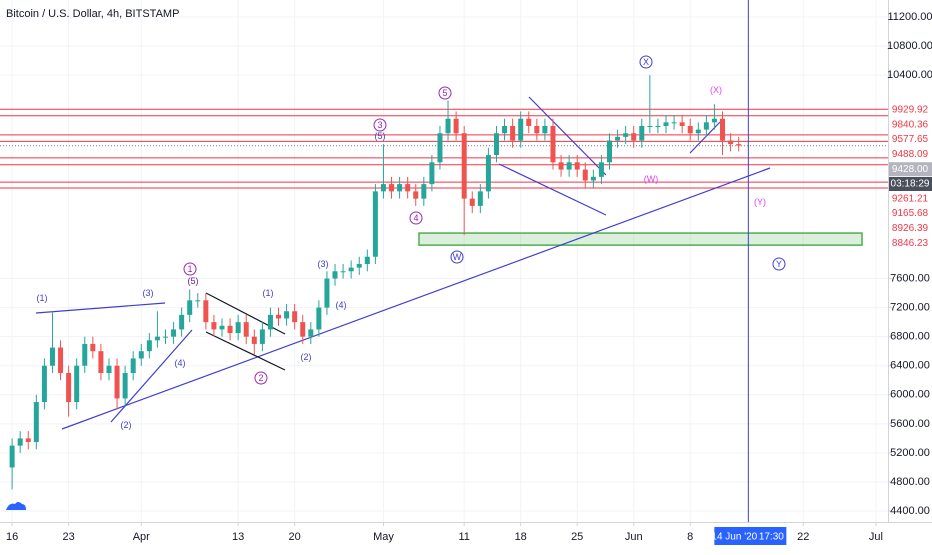 The width and height of the screenshot is (932, 555). What do you see at coordinates (16, 506) in the screenshot?
I see `logo` at bounding box center [16, 506].